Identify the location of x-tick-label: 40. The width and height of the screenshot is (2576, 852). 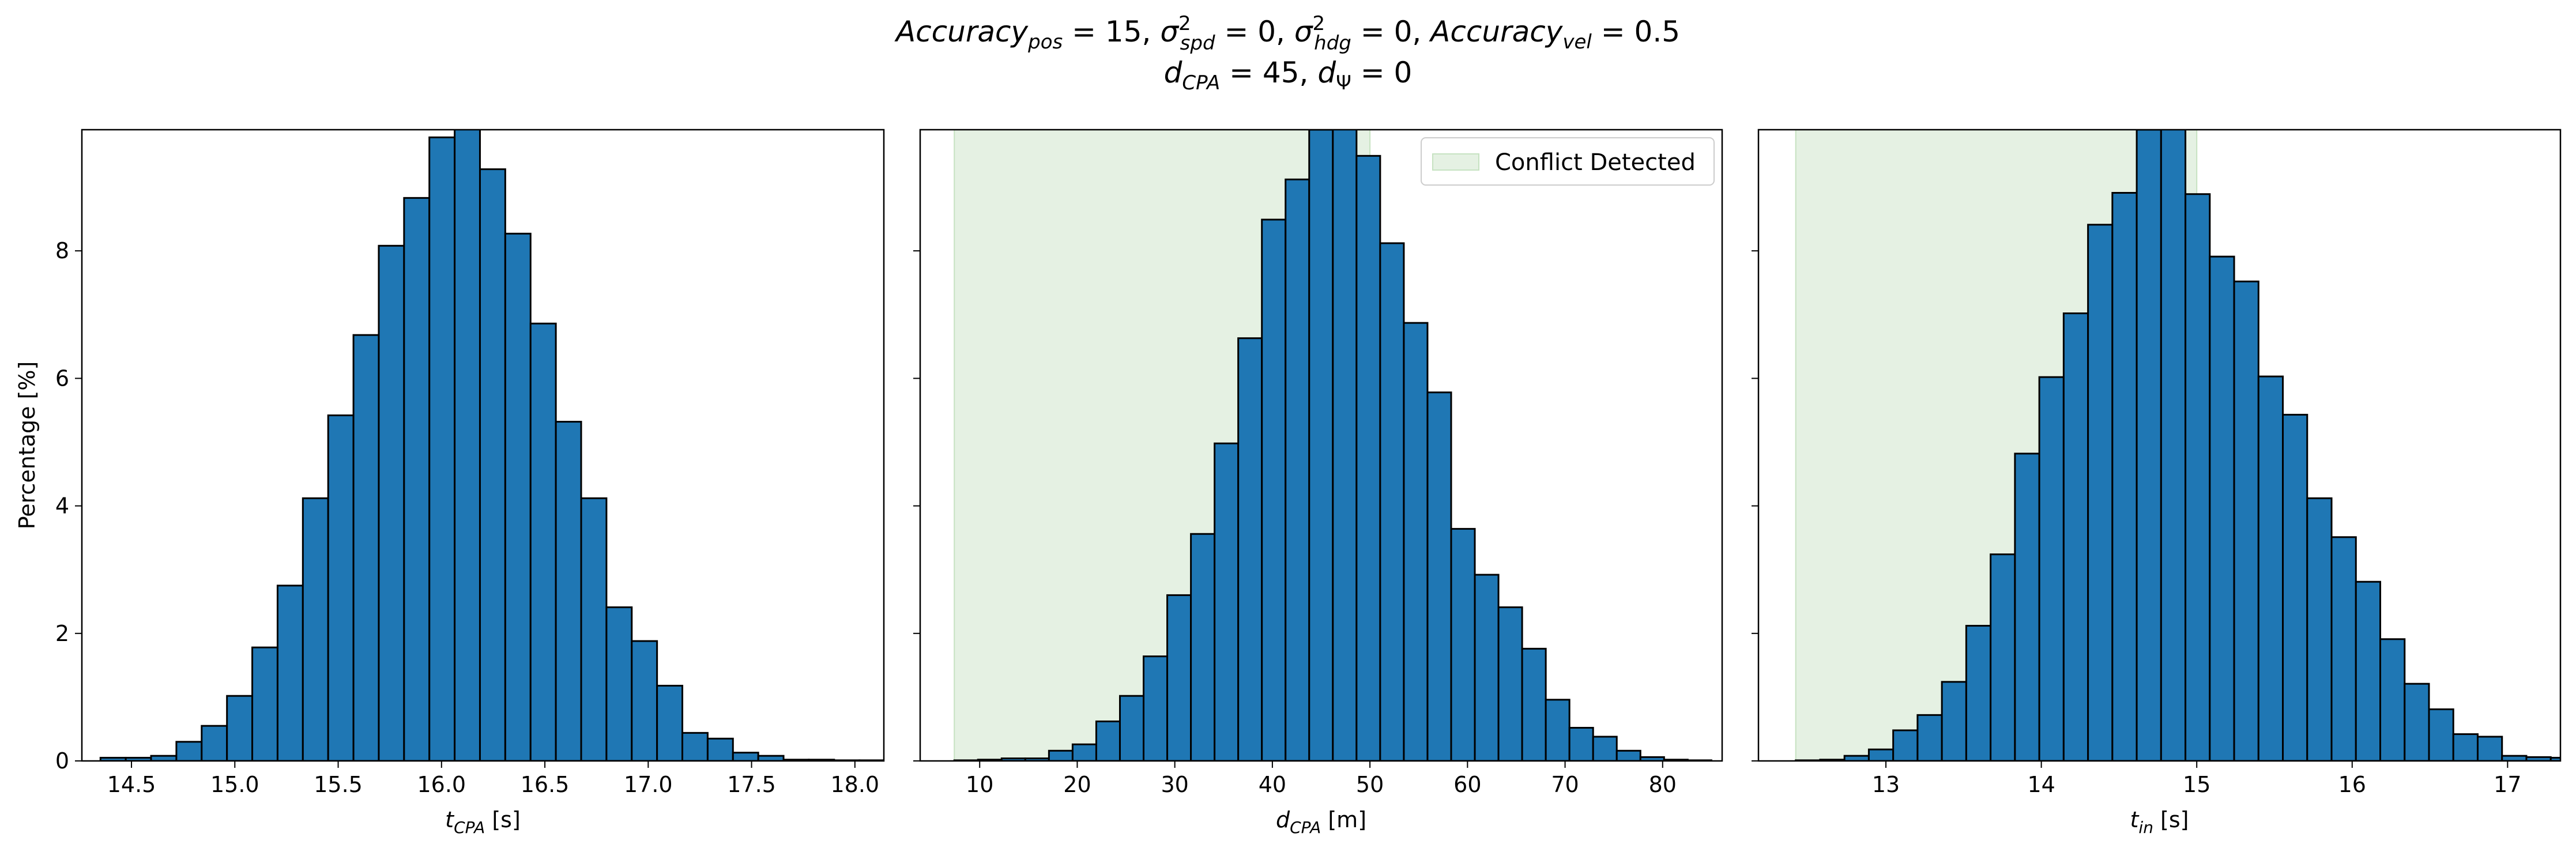
(1272, 784).